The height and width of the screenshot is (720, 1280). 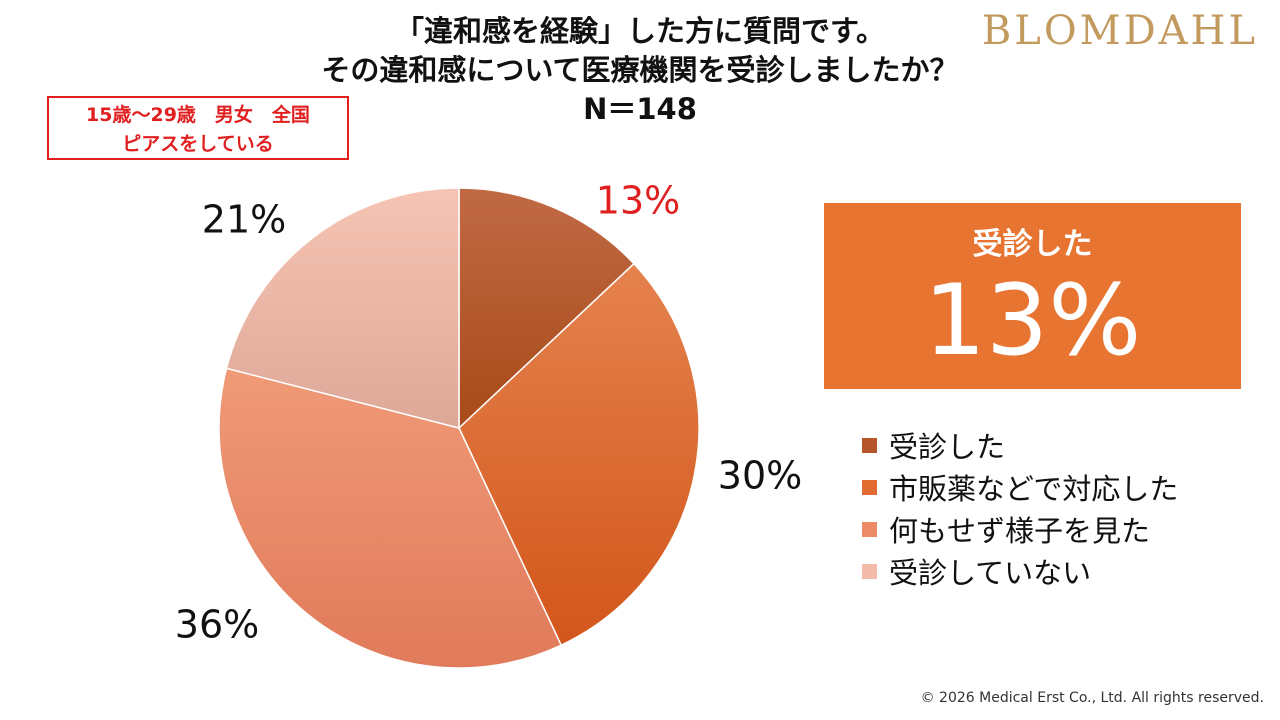 What do you see at coordinates (640, 31) in the screenshot?
I see `title-line-1: 「違和感を経験」した方に質問です。` at bounding box center [640, 31].